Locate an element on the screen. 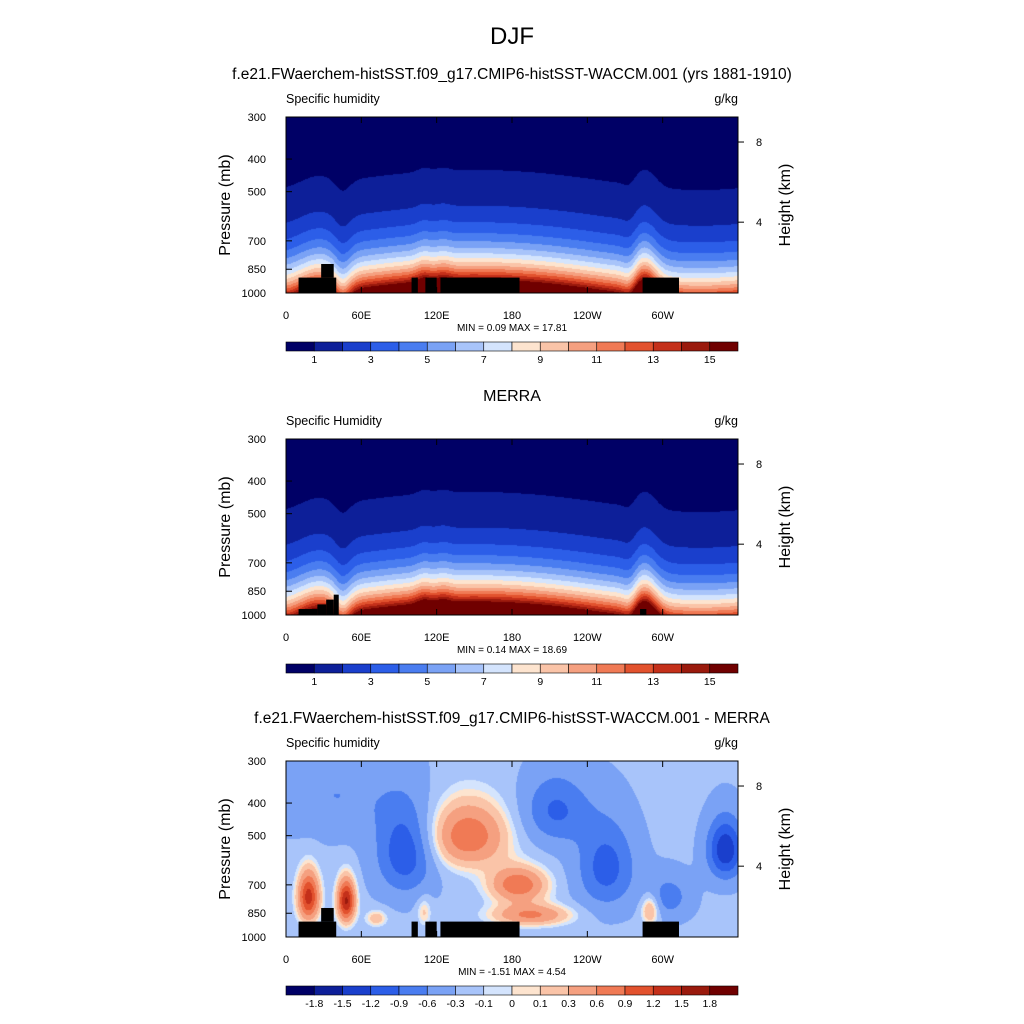  contour-field is located at coordinates (512, 527).